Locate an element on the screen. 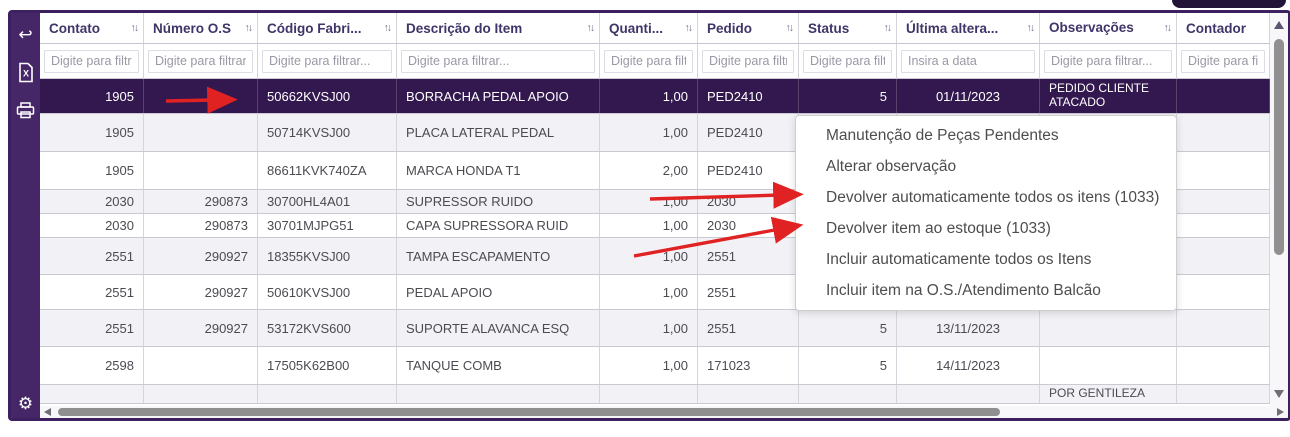 This screenshot has height=437, width=1290. column-header-codigo-fabricante: Código Fabri... ↑↓ is located at coordinates (327, 28).